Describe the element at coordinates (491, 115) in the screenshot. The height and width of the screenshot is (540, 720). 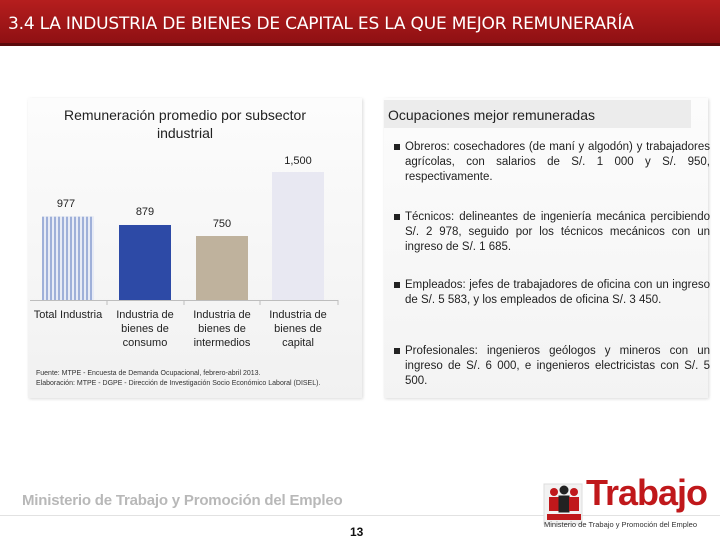
I see `occupations-title: Ocupaciones mejor remuneradas` at that location.